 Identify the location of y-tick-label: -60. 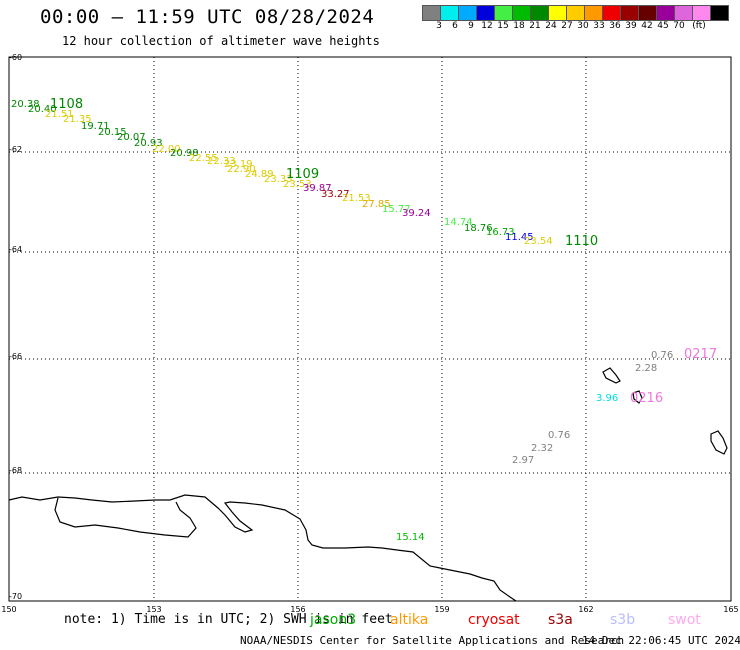
(15, 57).